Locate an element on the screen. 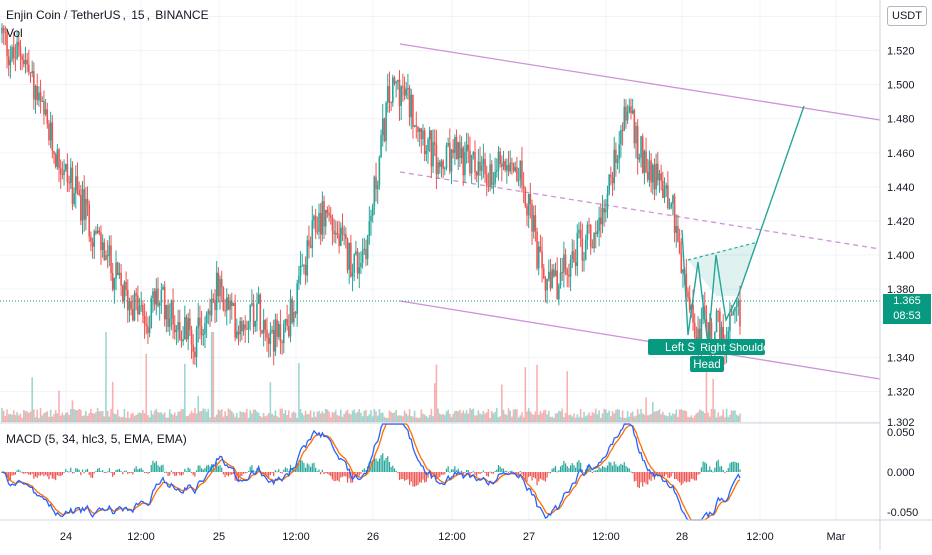  volume-label: Vol is located at coordinates (14, 33).